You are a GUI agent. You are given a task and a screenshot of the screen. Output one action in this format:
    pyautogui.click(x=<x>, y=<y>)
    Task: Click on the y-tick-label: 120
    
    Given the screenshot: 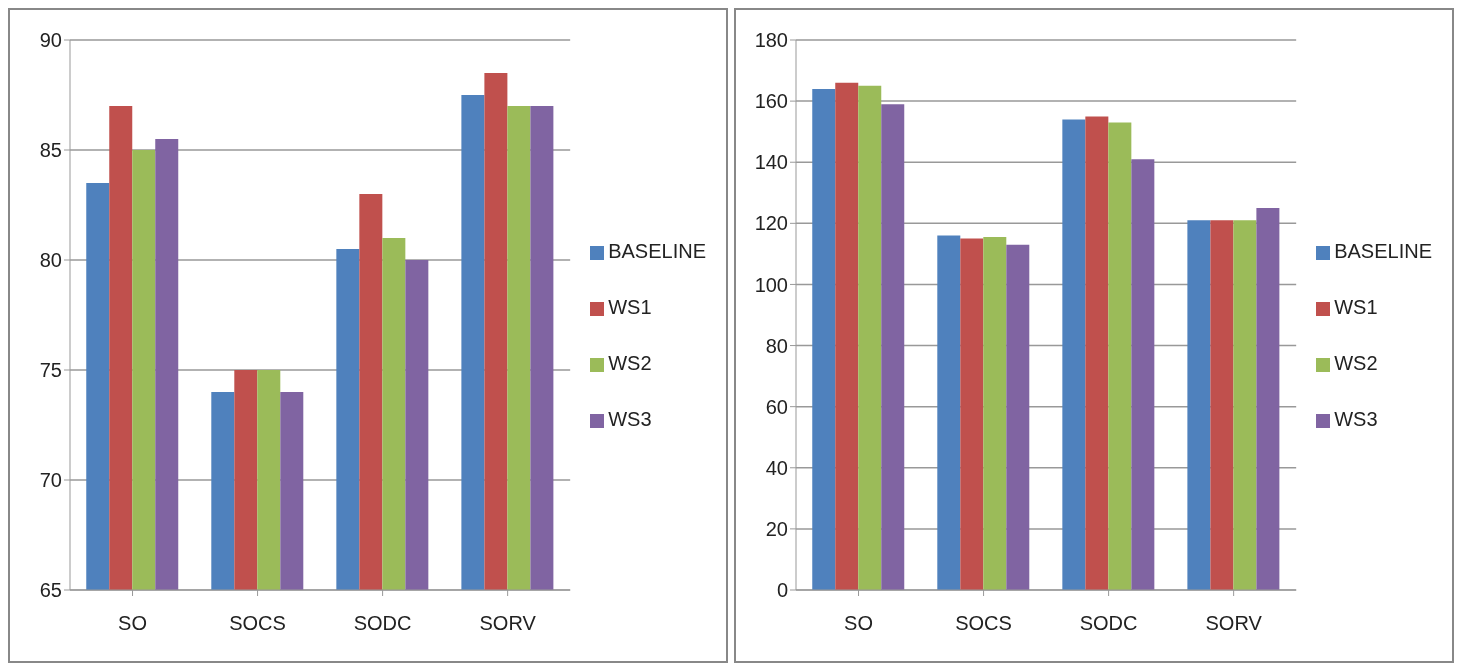 What is the action you would take?
    pyautogui.click(x=771, y=223)
    